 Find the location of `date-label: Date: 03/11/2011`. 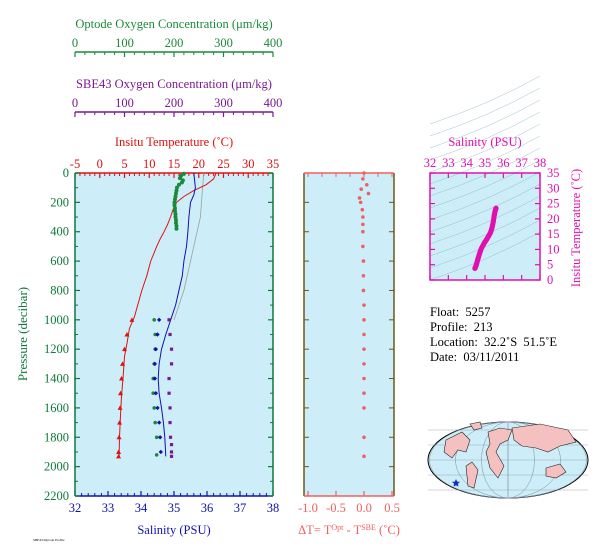

date-label: Date: 03/11/2011 is located at coordinates (475, 357).